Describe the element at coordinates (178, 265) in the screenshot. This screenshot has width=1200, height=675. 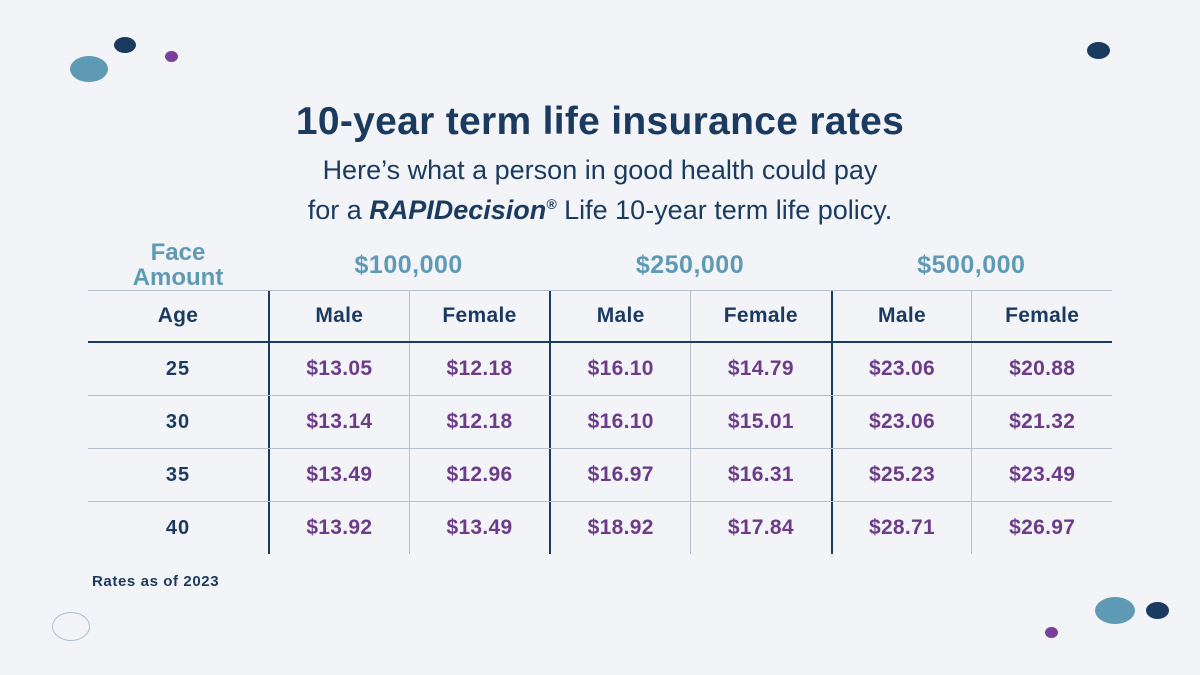
I see `face-amount-label: Face Amount` at that location.